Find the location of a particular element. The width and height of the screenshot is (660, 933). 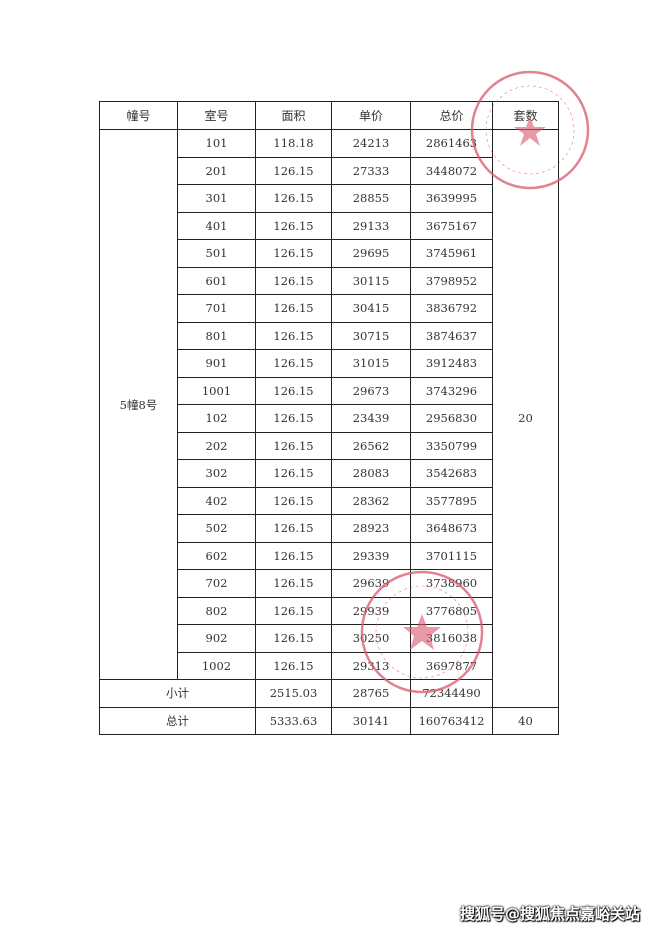

building-cell: 5幢8号 is located at coordinates (138, 404).